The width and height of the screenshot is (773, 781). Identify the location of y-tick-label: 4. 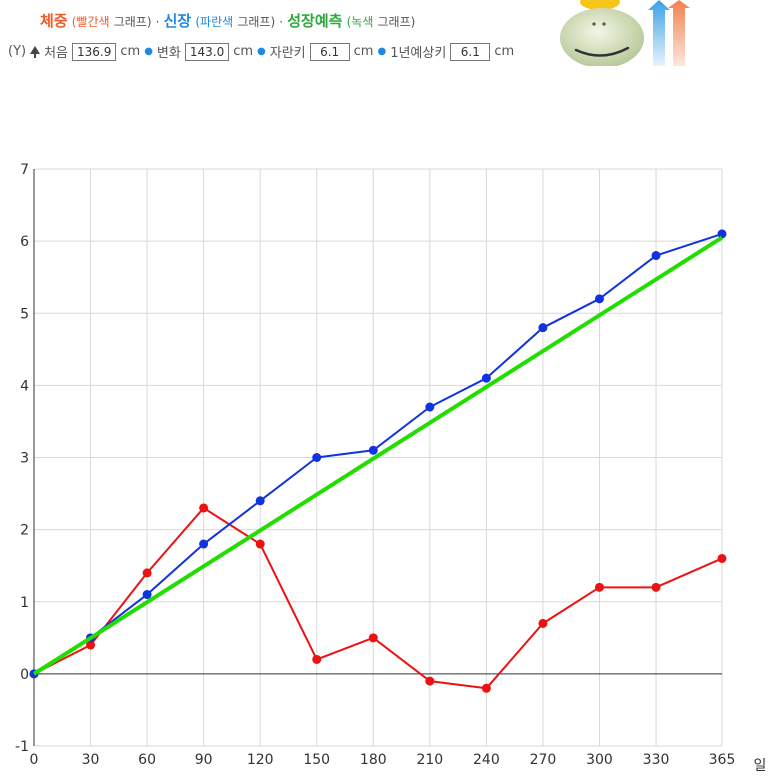
(24, 386).